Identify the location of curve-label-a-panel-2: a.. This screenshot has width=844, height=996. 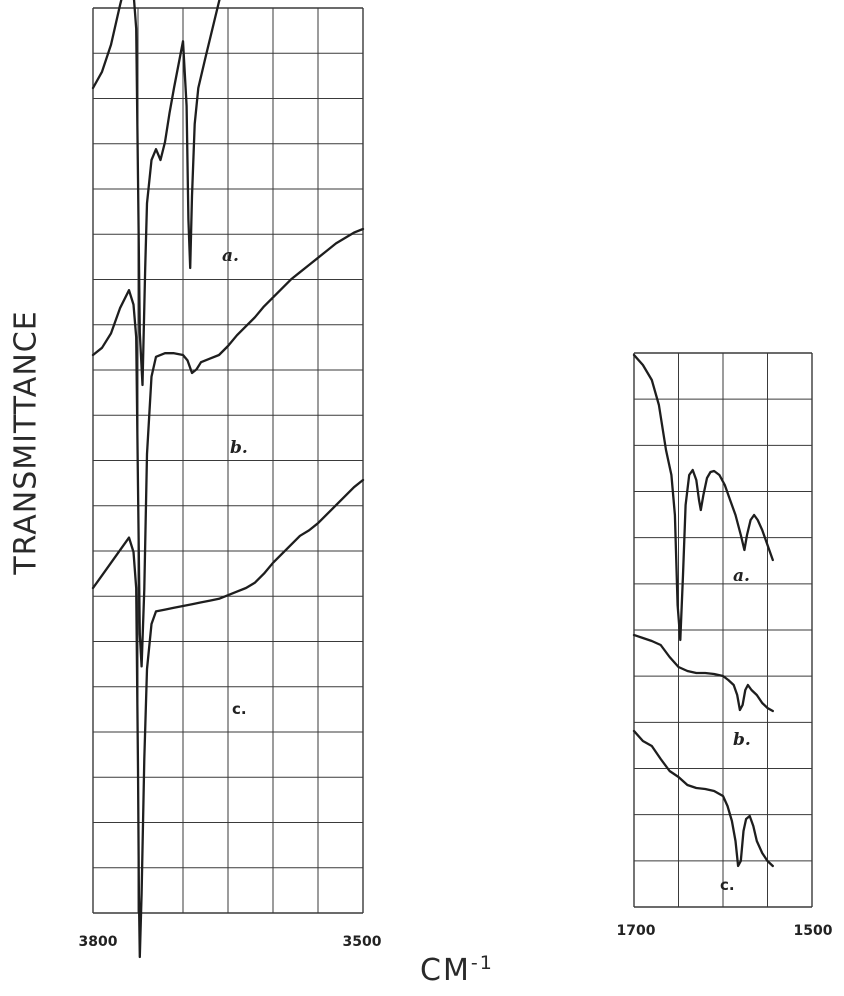
(741, 576).